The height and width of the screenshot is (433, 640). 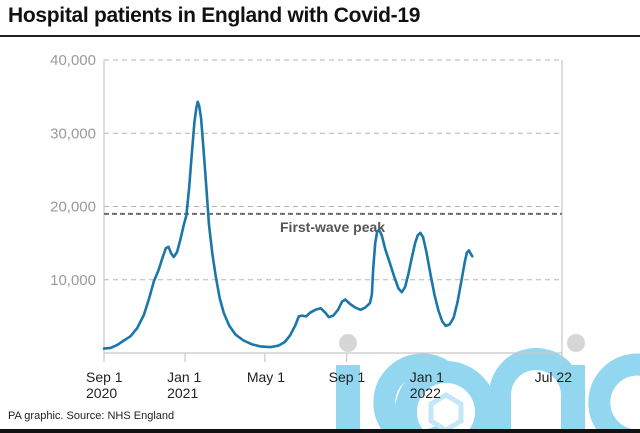 What do you see at coordinates (348, 399) in the screenshot?
I see `watermark-i-stem` at bounding box center [348, 399].